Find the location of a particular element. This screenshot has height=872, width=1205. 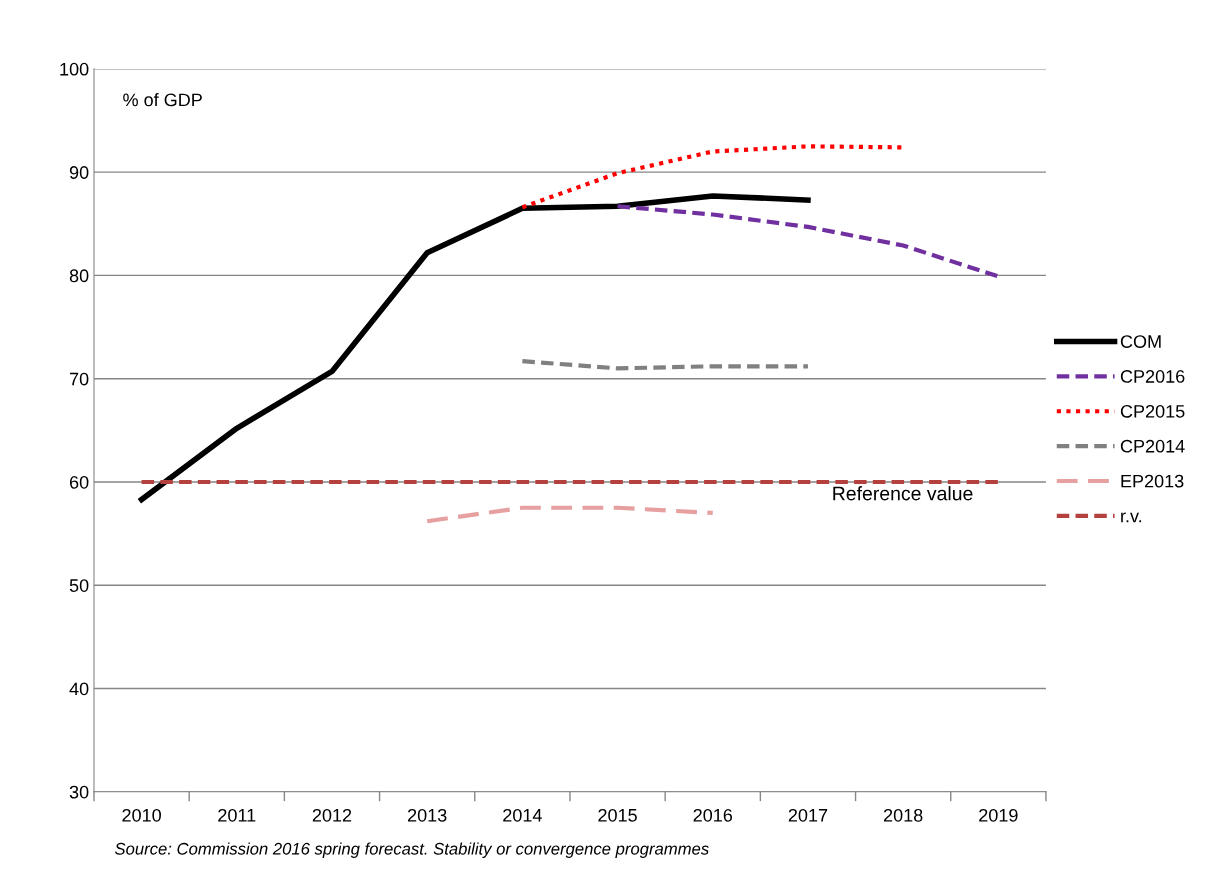

x-tick-label: 2018 is located at coordinates (903, 815).